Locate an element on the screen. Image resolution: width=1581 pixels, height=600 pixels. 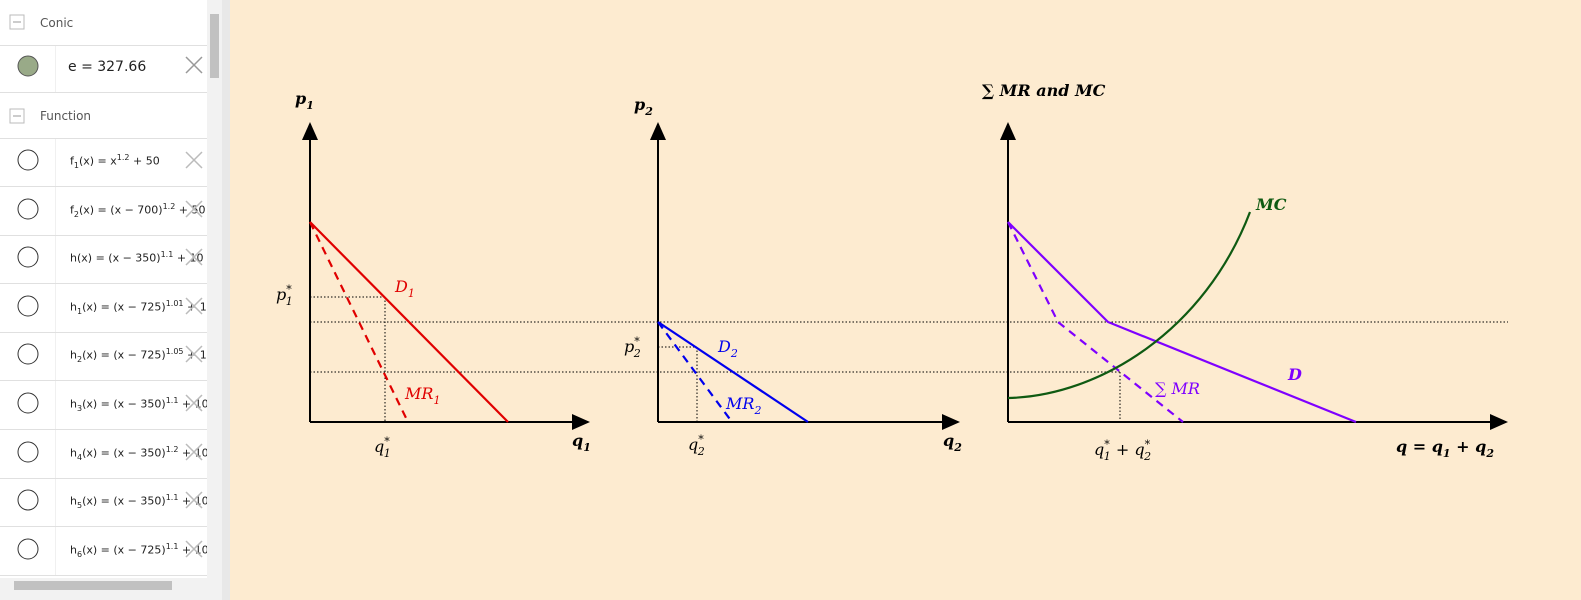
graph-label: ∑ MR and MC is located at coordinates (1044, 90).